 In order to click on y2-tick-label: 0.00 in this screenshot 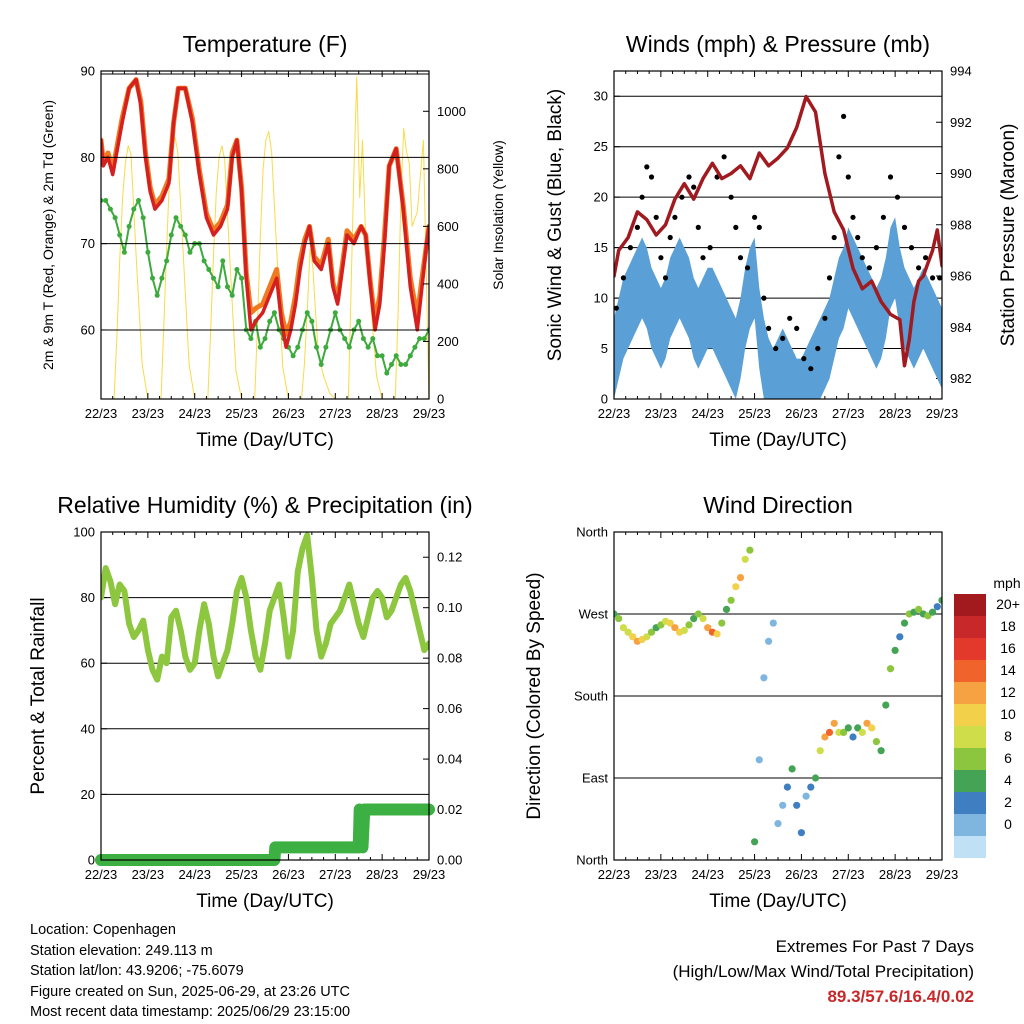, I will do `click(449, 860)`.